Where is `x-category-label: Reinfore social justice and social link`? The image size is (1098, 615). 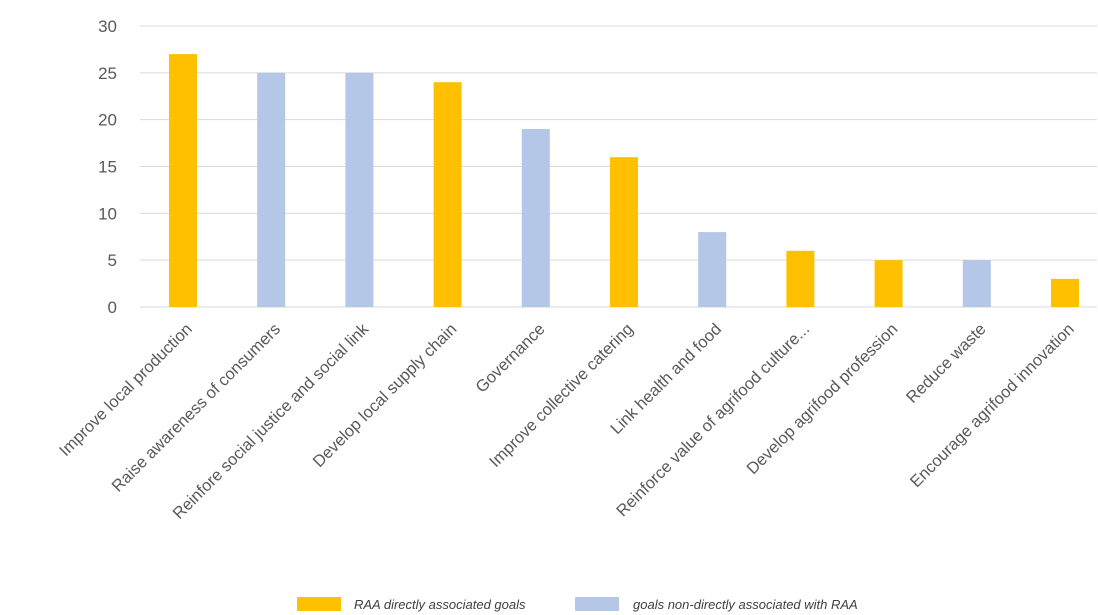 x-category-label: Reinfore social justice and social link is located at coordinates (270, 421).